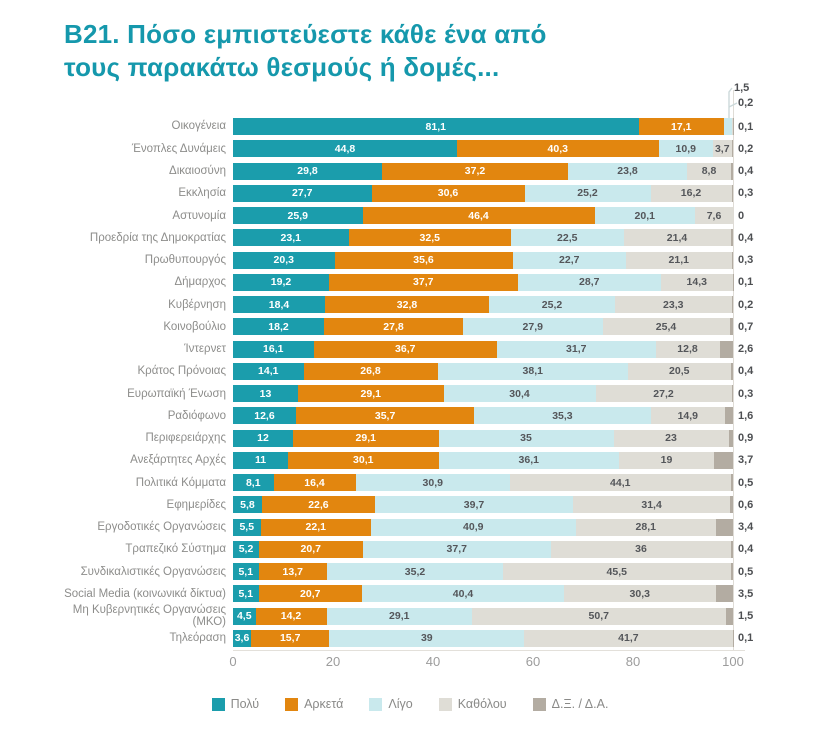 This screenshot has height=746, width=820. Describe the element at coordinates (666, 327) in the screenshot. I see `bar-segment: 25,4` at that location.